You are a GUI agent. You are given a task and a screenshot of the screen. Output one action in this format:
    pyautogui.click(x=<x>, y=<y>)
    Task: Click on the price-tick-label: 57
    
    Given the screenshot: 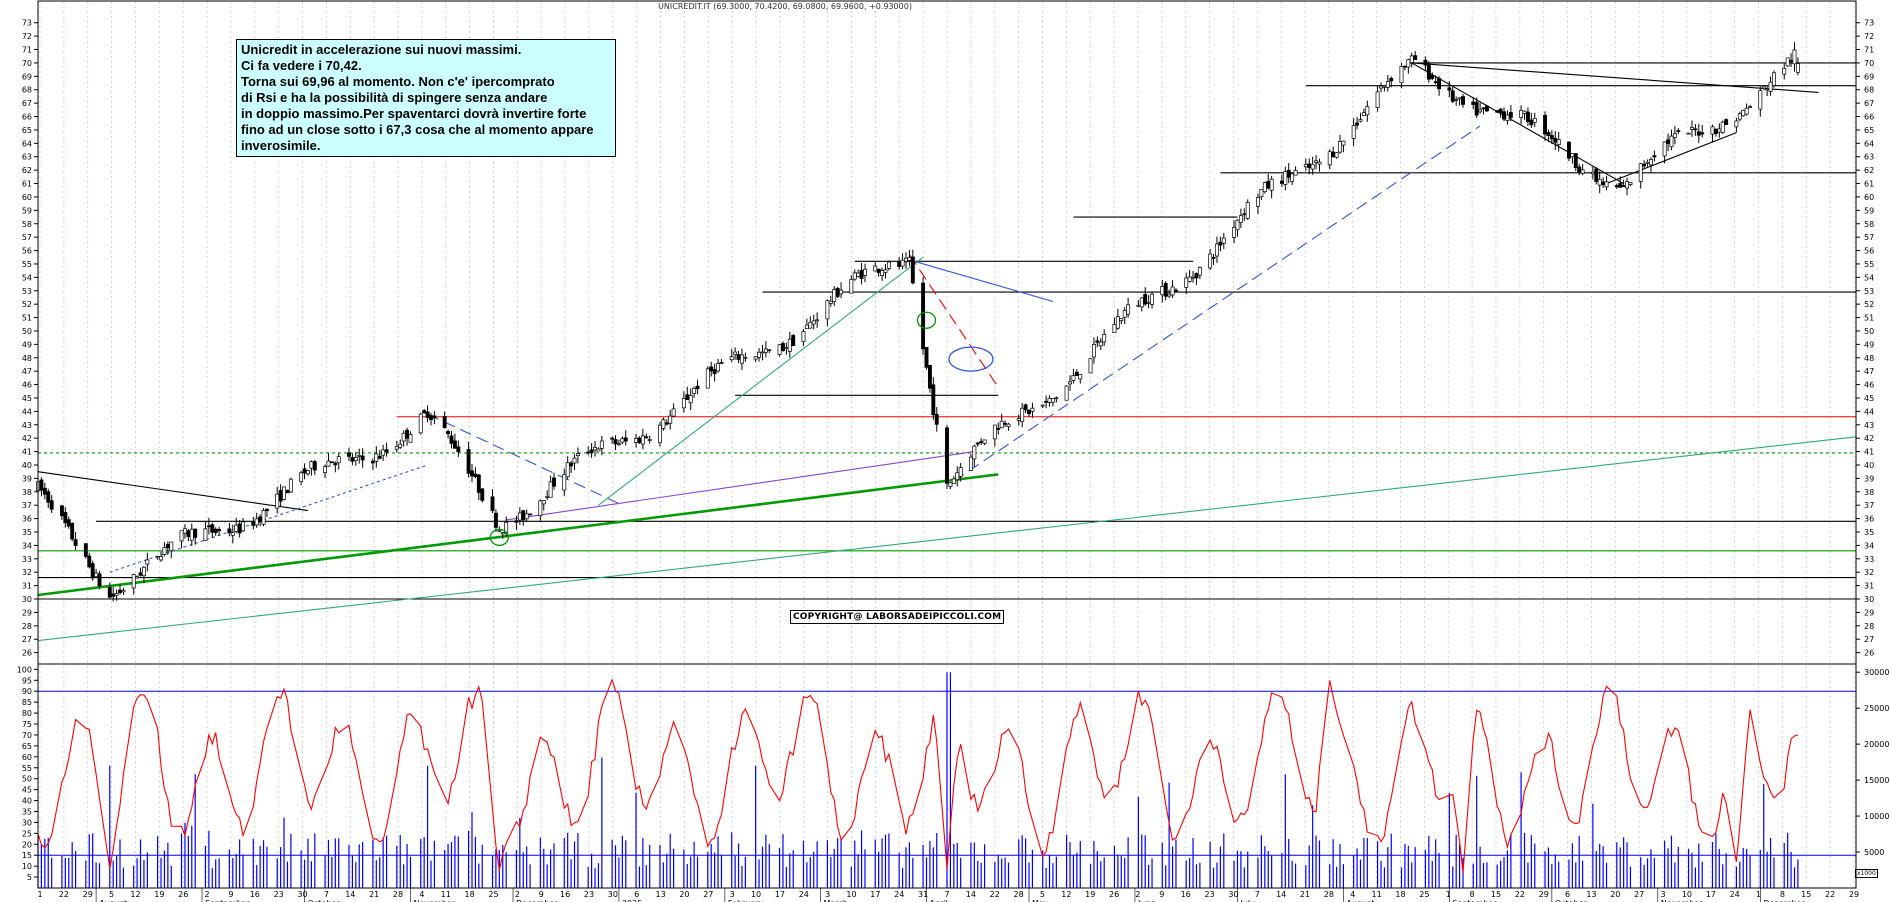 What is the action you would take?
    pyautogui.click(x=1869, y=237)
    